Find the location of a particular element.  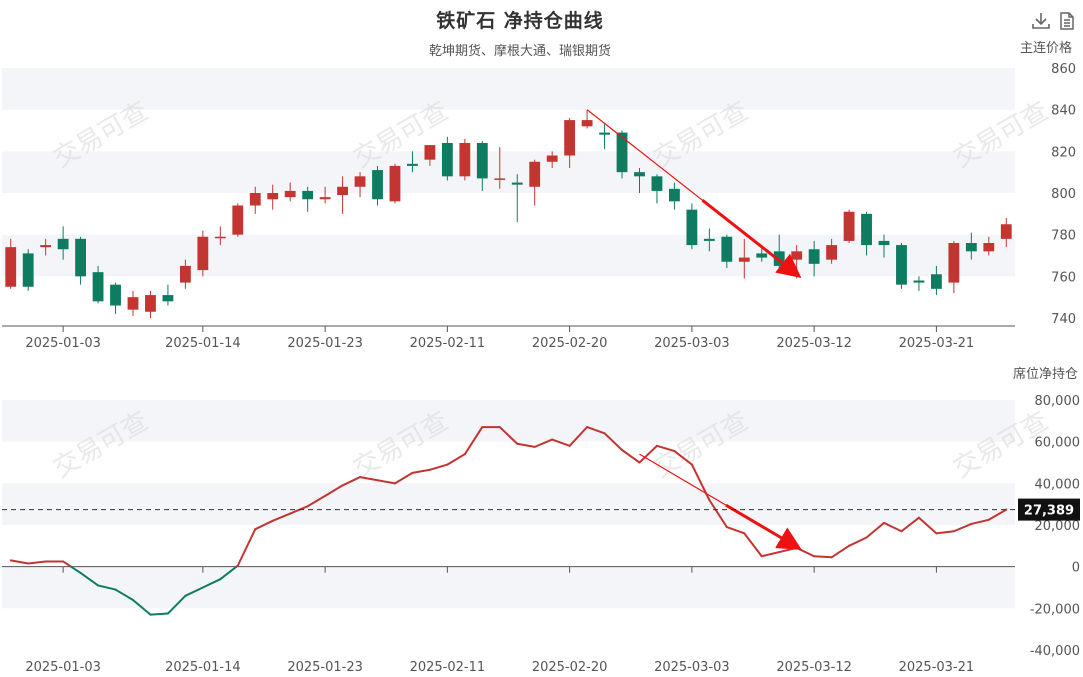

net-x-tick-label: 2025-01-14 is located at coordinates (203, 667).